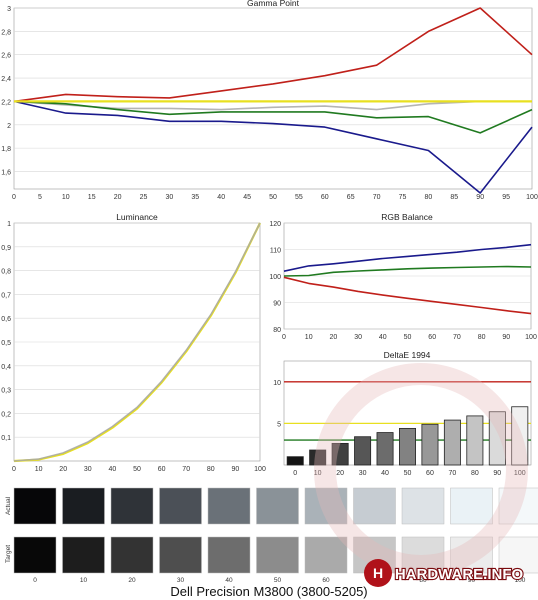  What do you see at coordinates (279, 424) in the screenshot?
I see `deltae-ytick-label: 5` at bounding box center [279, 424].